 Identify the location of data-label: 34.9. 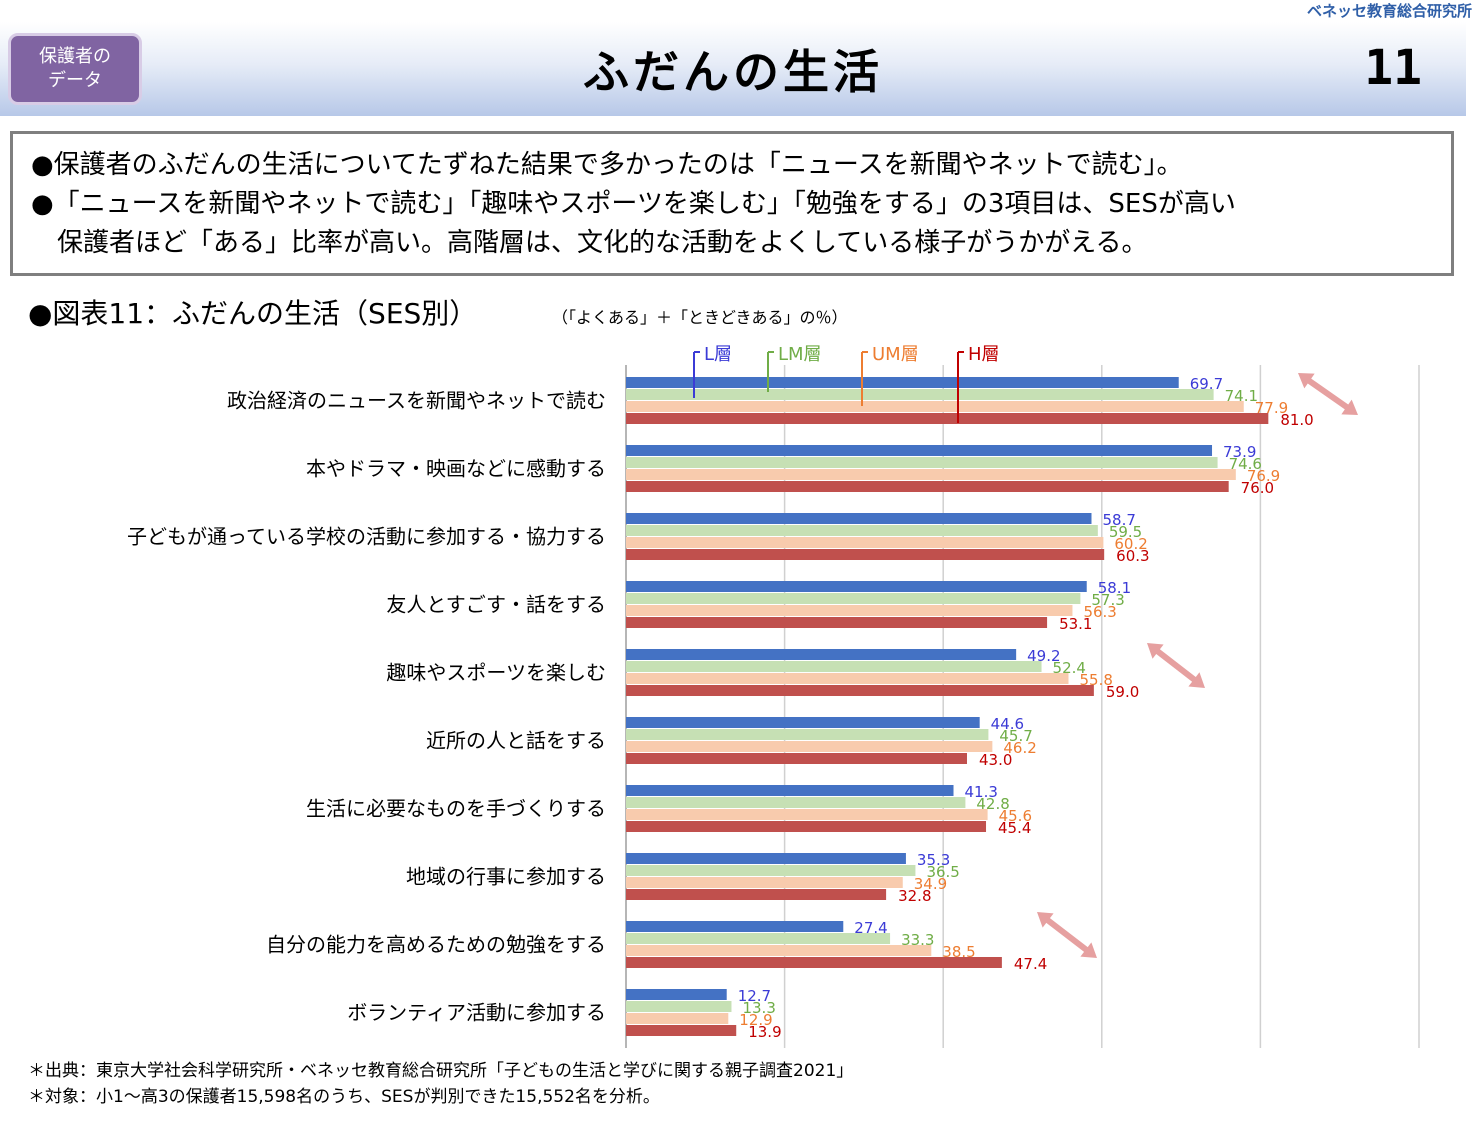
(930, 884).